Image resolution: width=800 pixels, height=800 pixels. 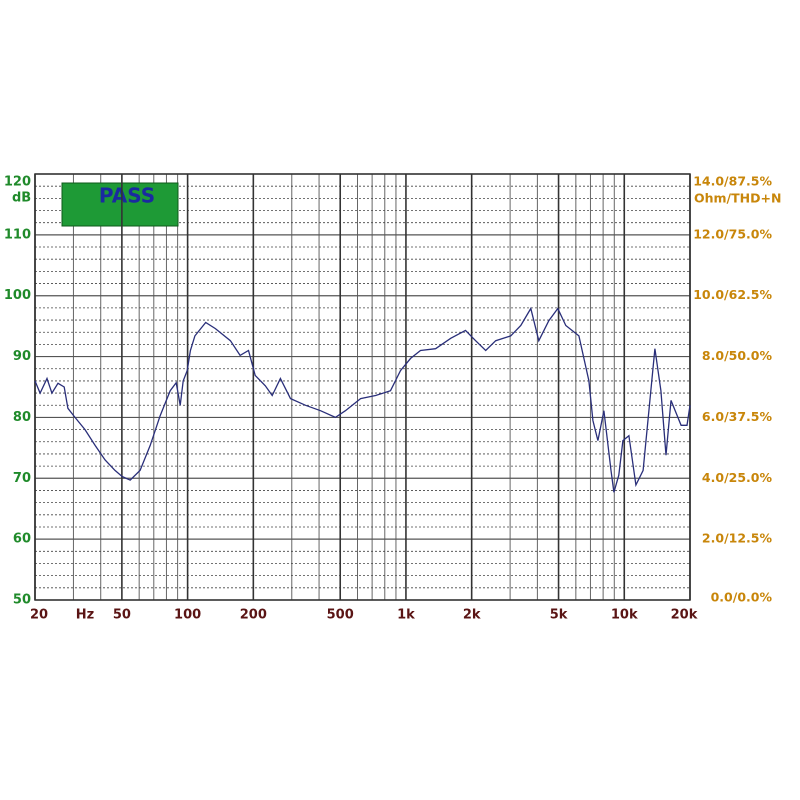 What do you see at coordinates (39, 615) in the screenshot?
I see `x-tick-label: 20` at bounding box center [39, 615].